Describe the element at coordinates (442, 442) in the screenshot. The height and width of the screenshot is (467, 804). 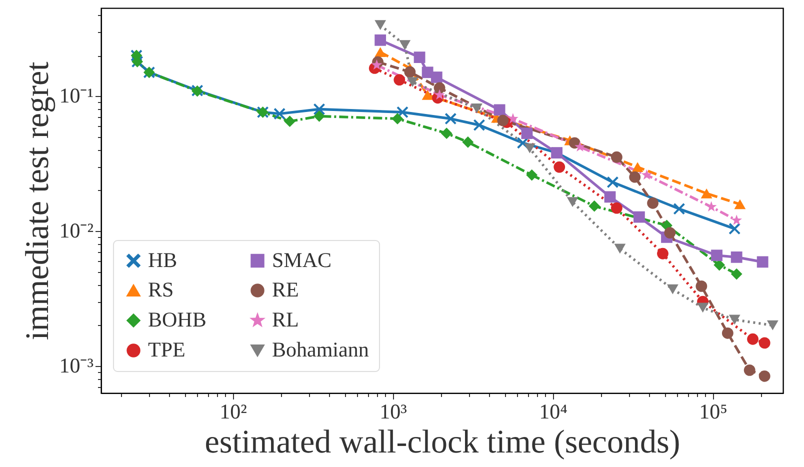
I see `x-axis-title: estimated wall-clock time (seconds)` at that location.